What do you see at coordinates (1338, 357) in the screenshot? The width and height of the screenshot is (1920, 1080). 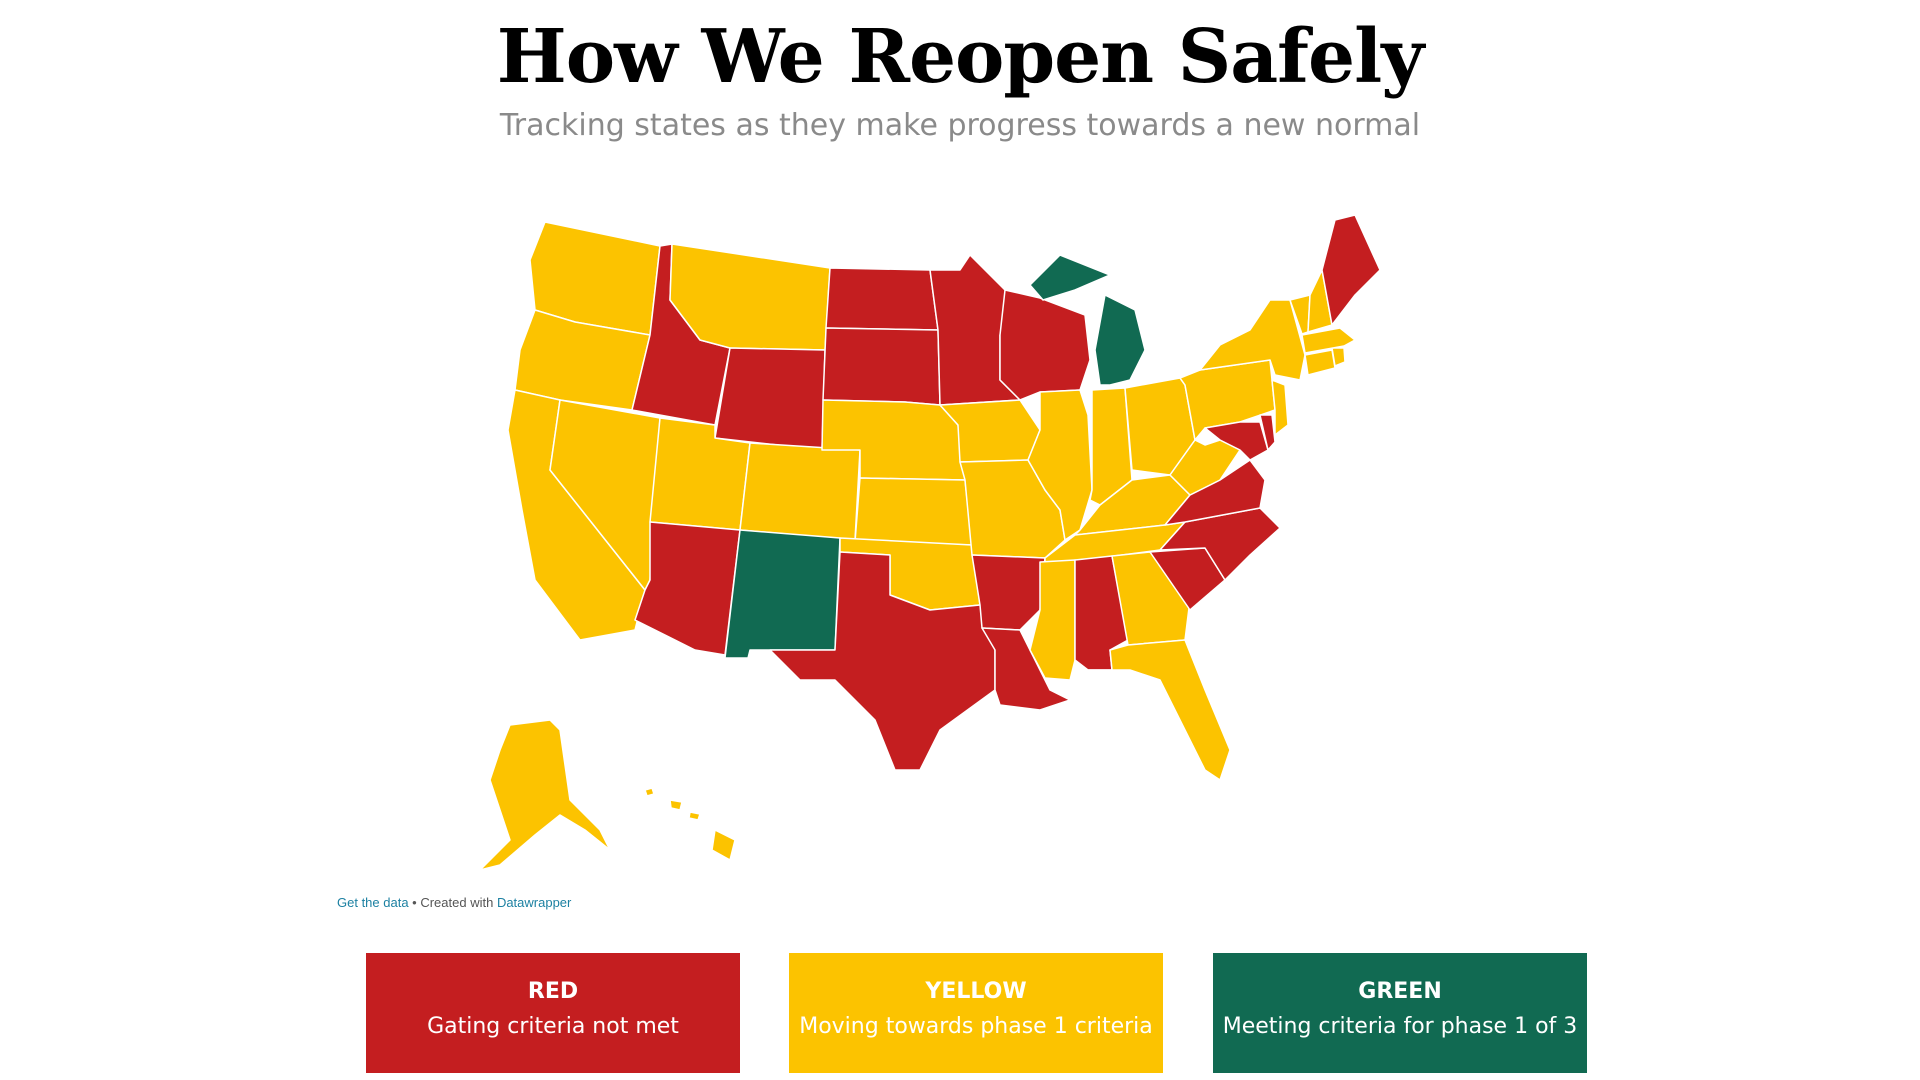 I see `state-RI` at bounding box center [1338, 357].